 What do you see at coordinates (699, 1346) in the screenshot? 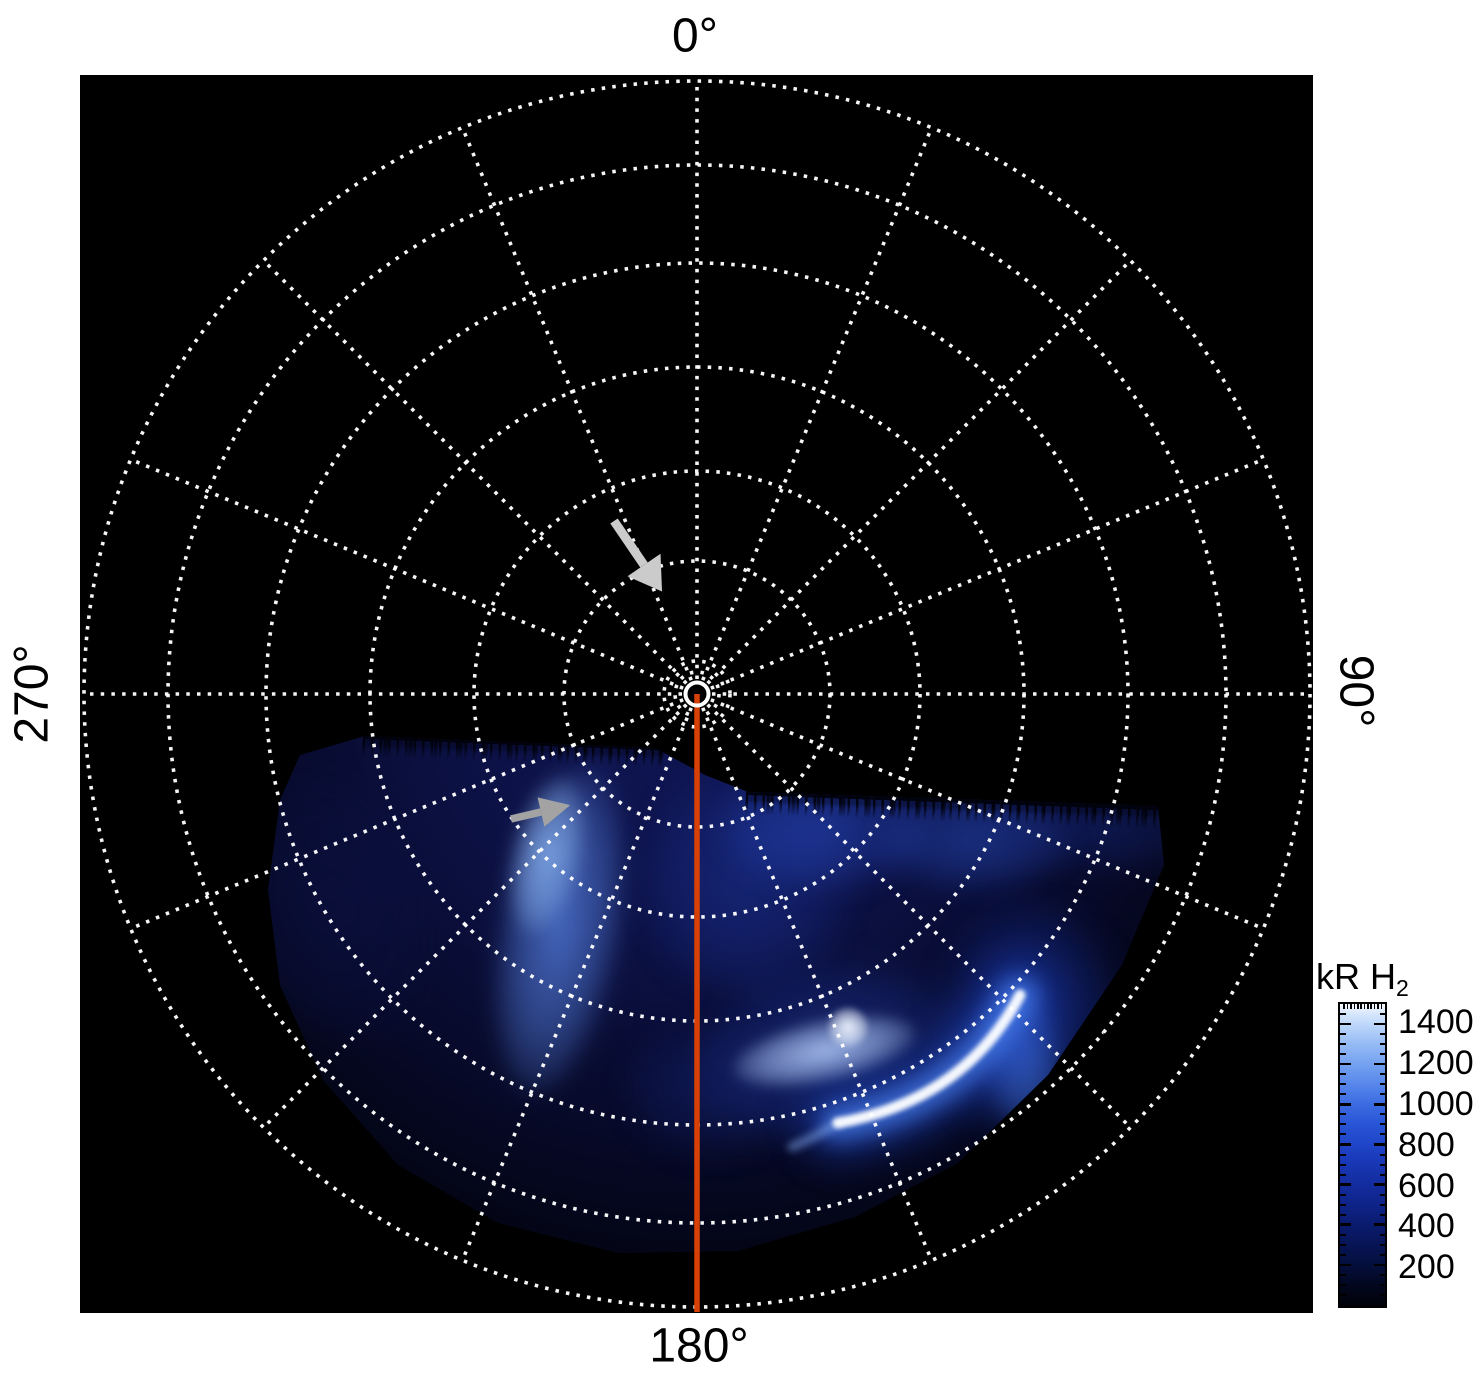
I see `angle-label-180: 180°` at bounding box center [699, 1346].